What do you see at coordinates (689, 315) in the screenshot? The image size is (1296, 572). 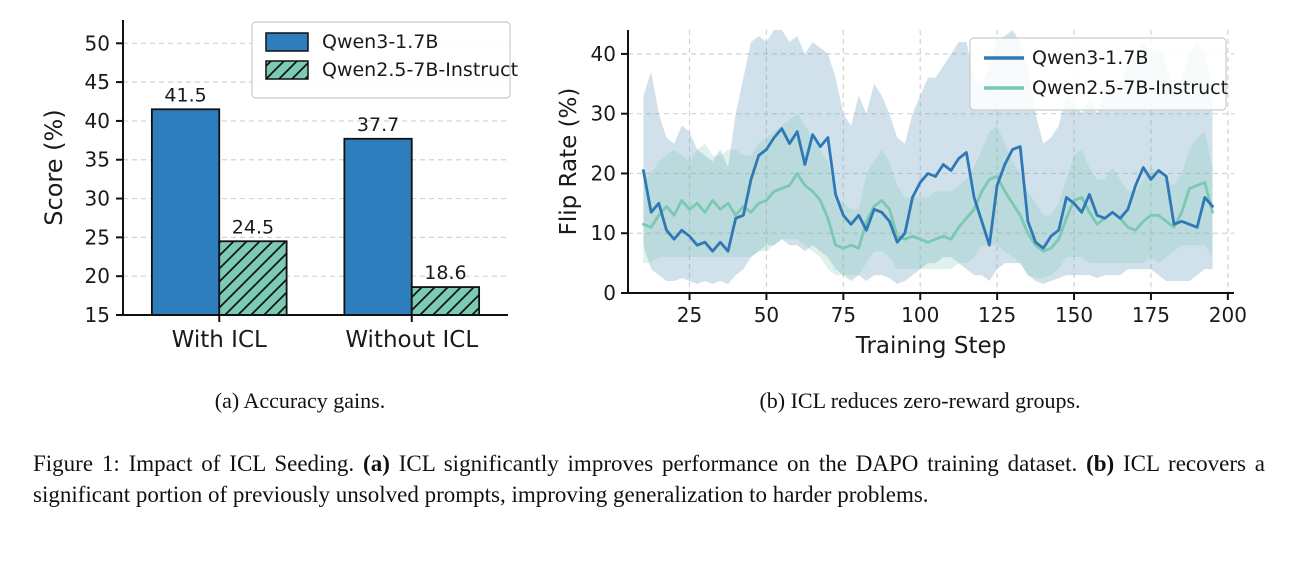 I see `x-tick-label: 25` at bounding box center [689, 315].